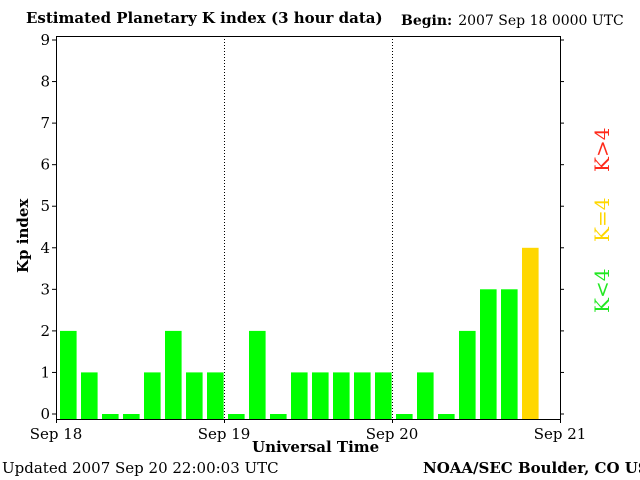  Describe the element at coordinates (531, 468) in the screenshot. I see `credit-text: NOAA/SEC Boulder, CO USA` at that location.